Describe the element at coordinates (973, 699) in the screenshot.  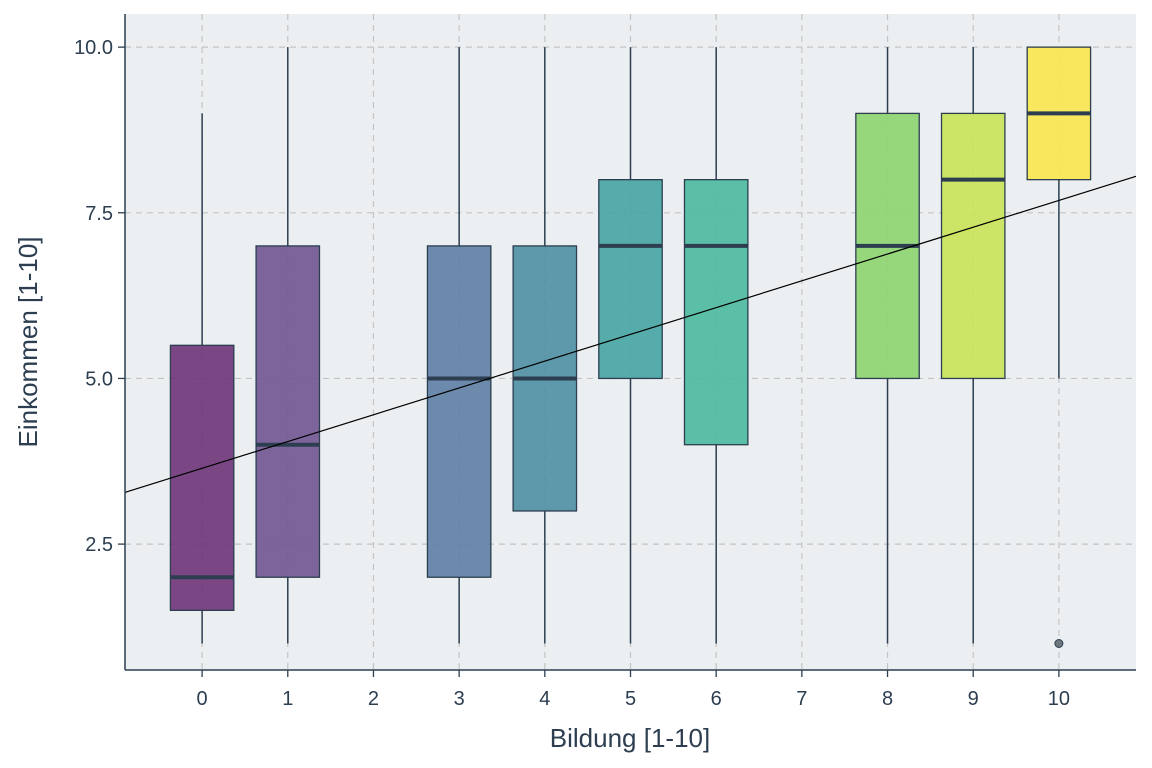
I see `x-tick-label: 9` at that location.